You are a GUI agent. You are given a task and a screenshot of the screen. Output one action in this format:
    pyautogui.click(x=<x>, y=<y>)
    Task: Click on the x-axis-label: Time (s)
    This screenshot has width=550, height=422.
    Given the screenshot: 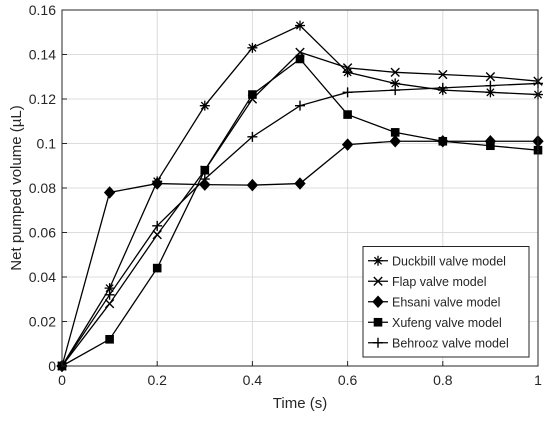 What is the action you would take?
    pyautogui.click(x=300, y=403)
    